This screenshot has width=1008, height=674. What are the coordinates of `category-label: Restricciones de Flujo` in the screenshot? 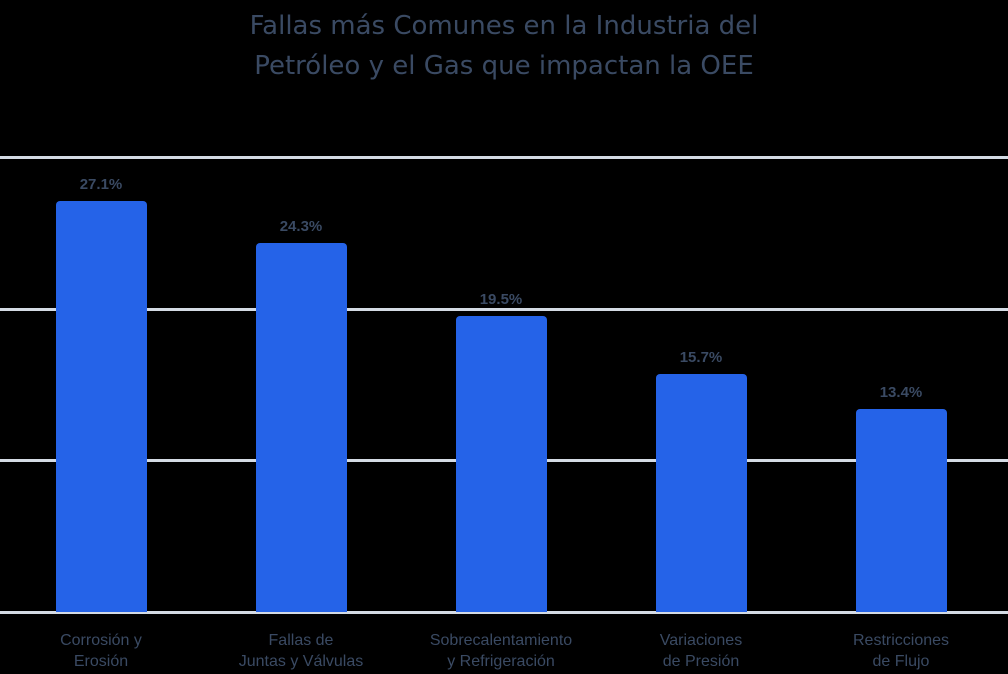 It's located at (901, 651).